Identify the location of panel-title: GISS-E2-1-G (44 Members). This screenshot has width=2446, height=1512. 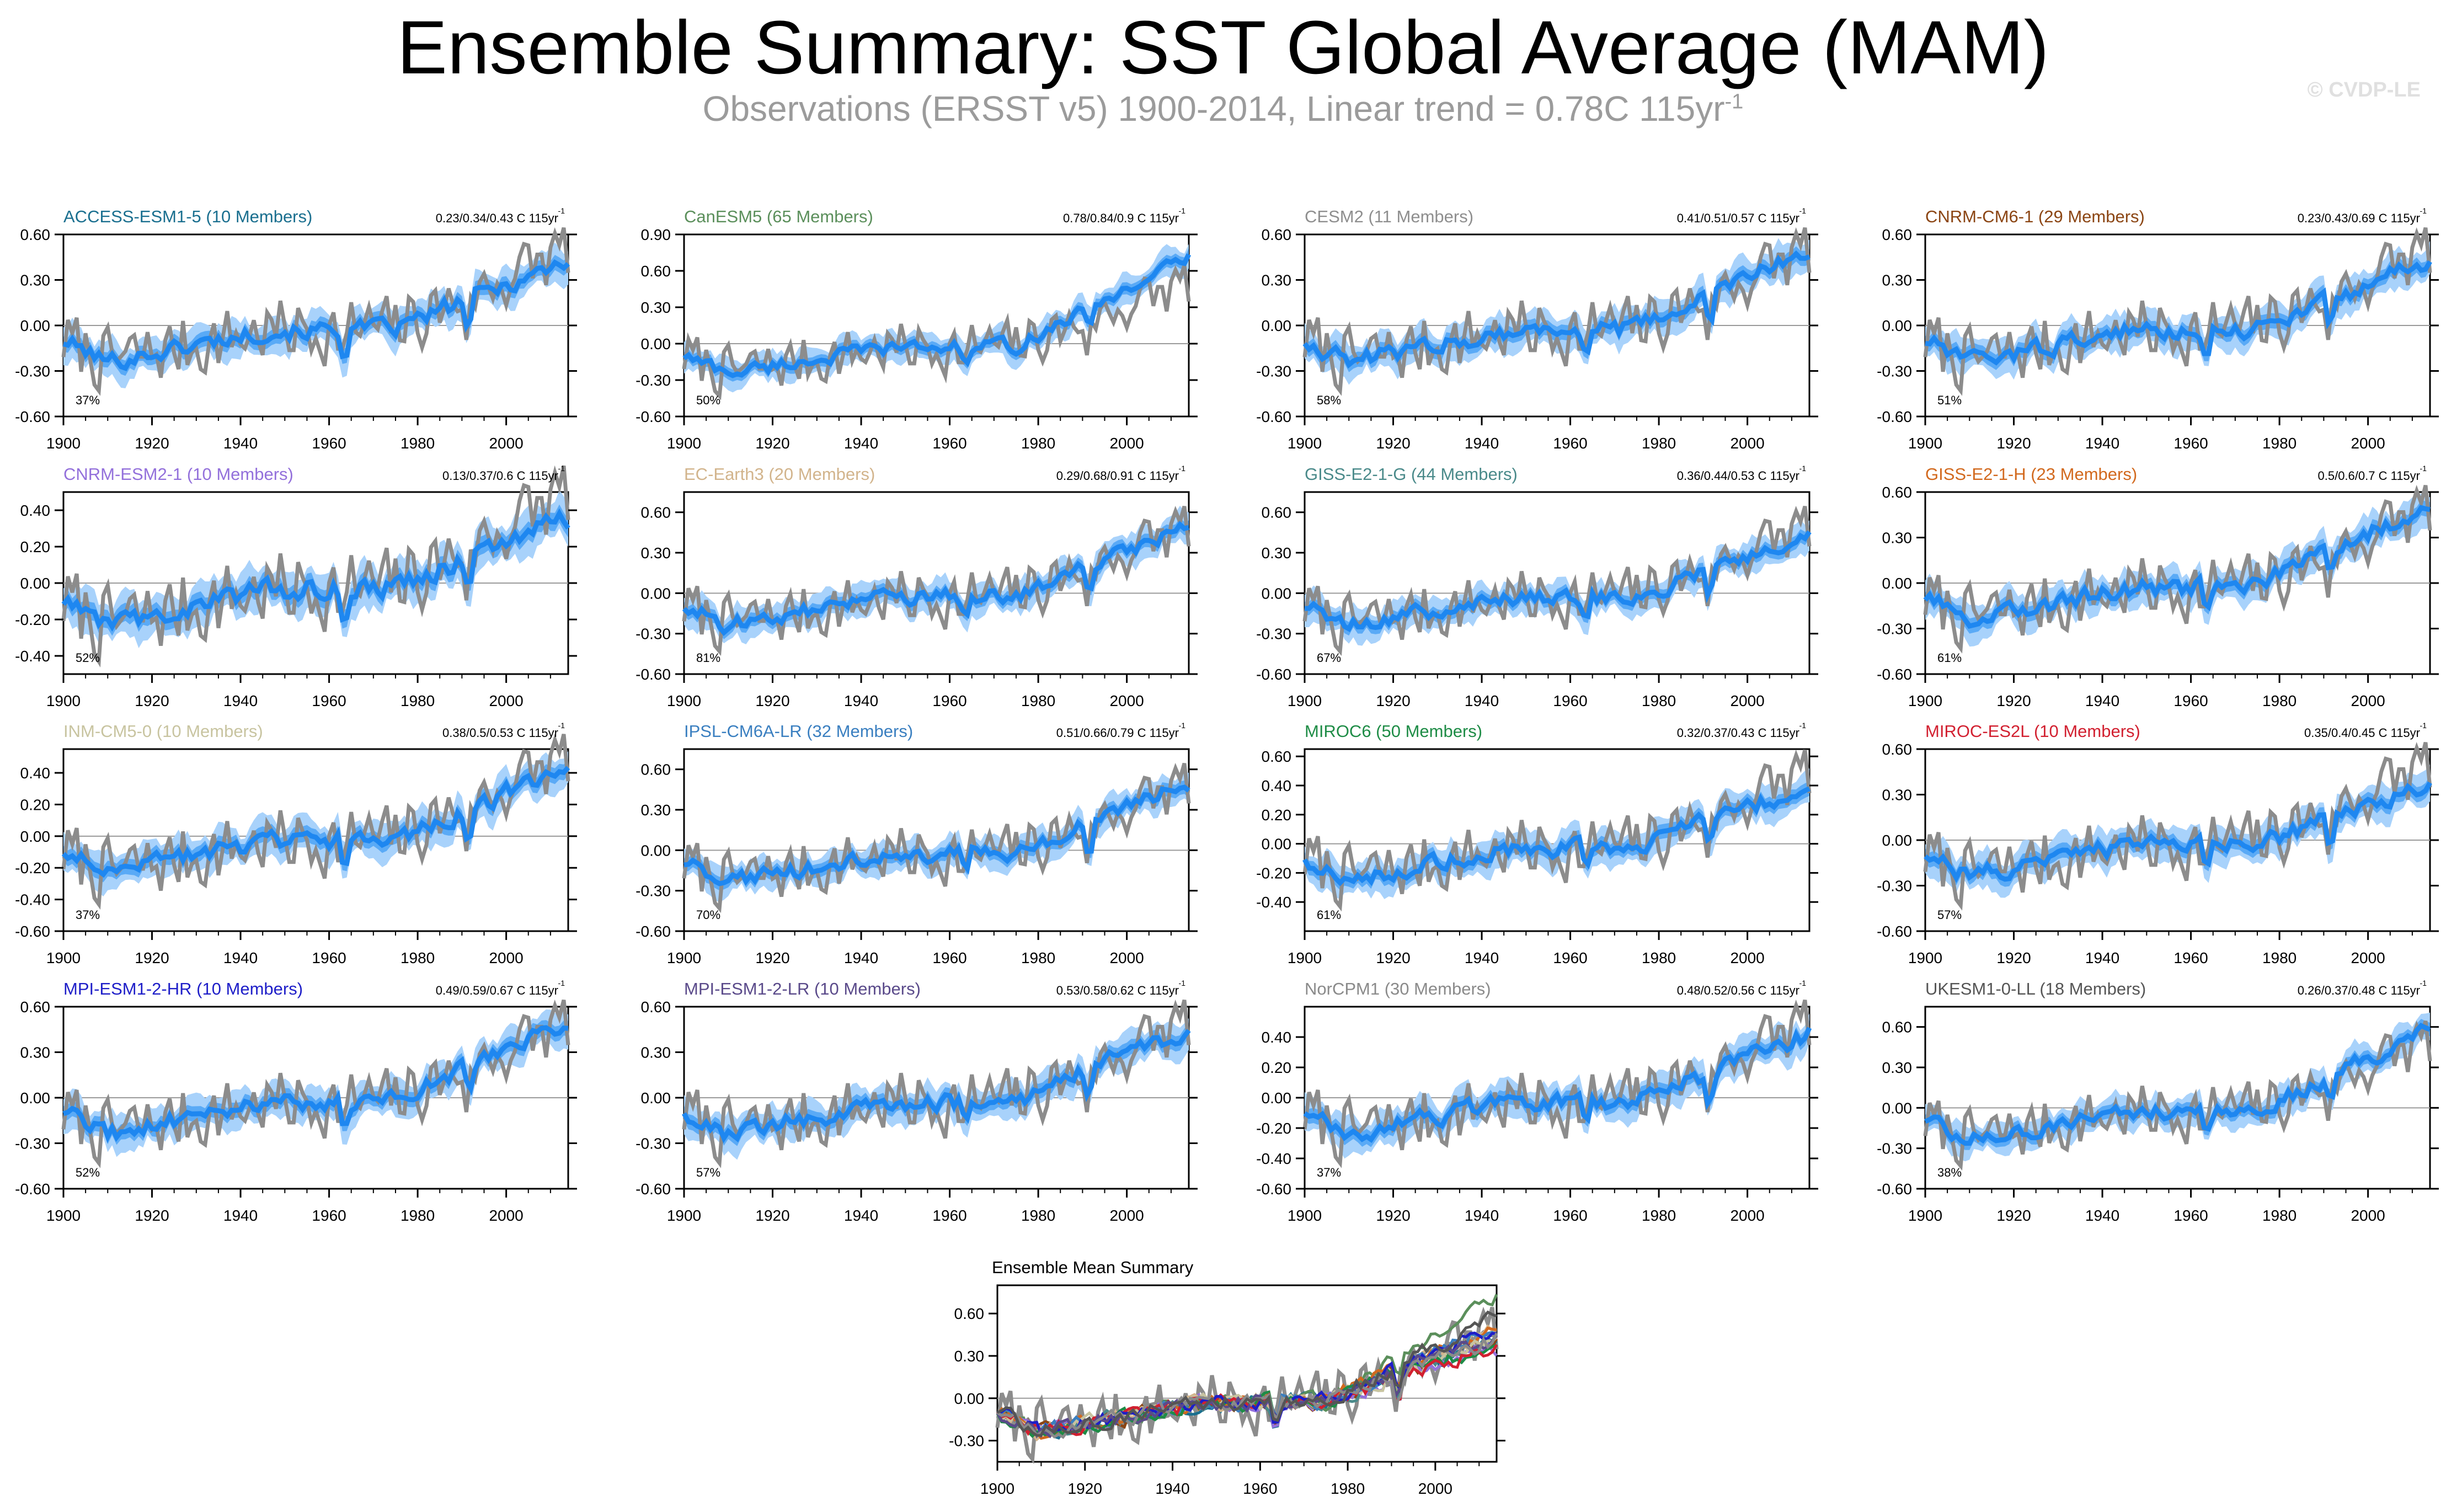
(1412, 474).